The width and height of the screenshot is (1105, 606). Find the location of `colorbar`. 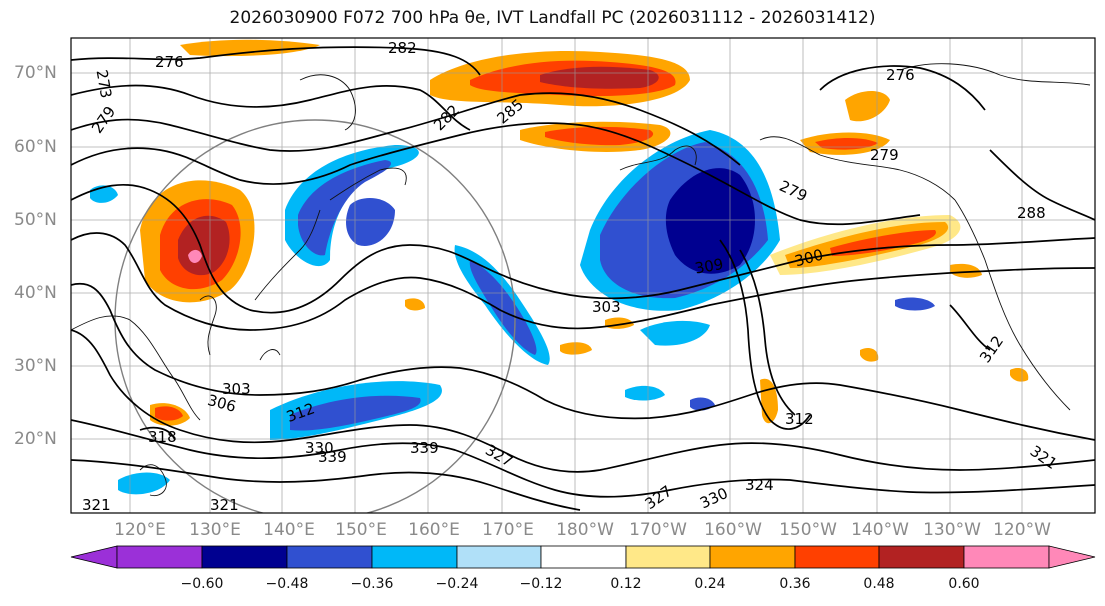

colorbar is located at coordinates (583, 557).